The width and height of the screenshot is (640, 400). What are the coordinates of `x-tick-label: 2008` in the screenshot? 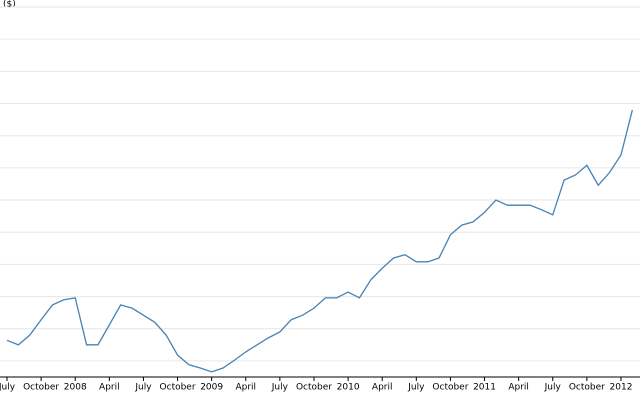 It's located at (75, 388).